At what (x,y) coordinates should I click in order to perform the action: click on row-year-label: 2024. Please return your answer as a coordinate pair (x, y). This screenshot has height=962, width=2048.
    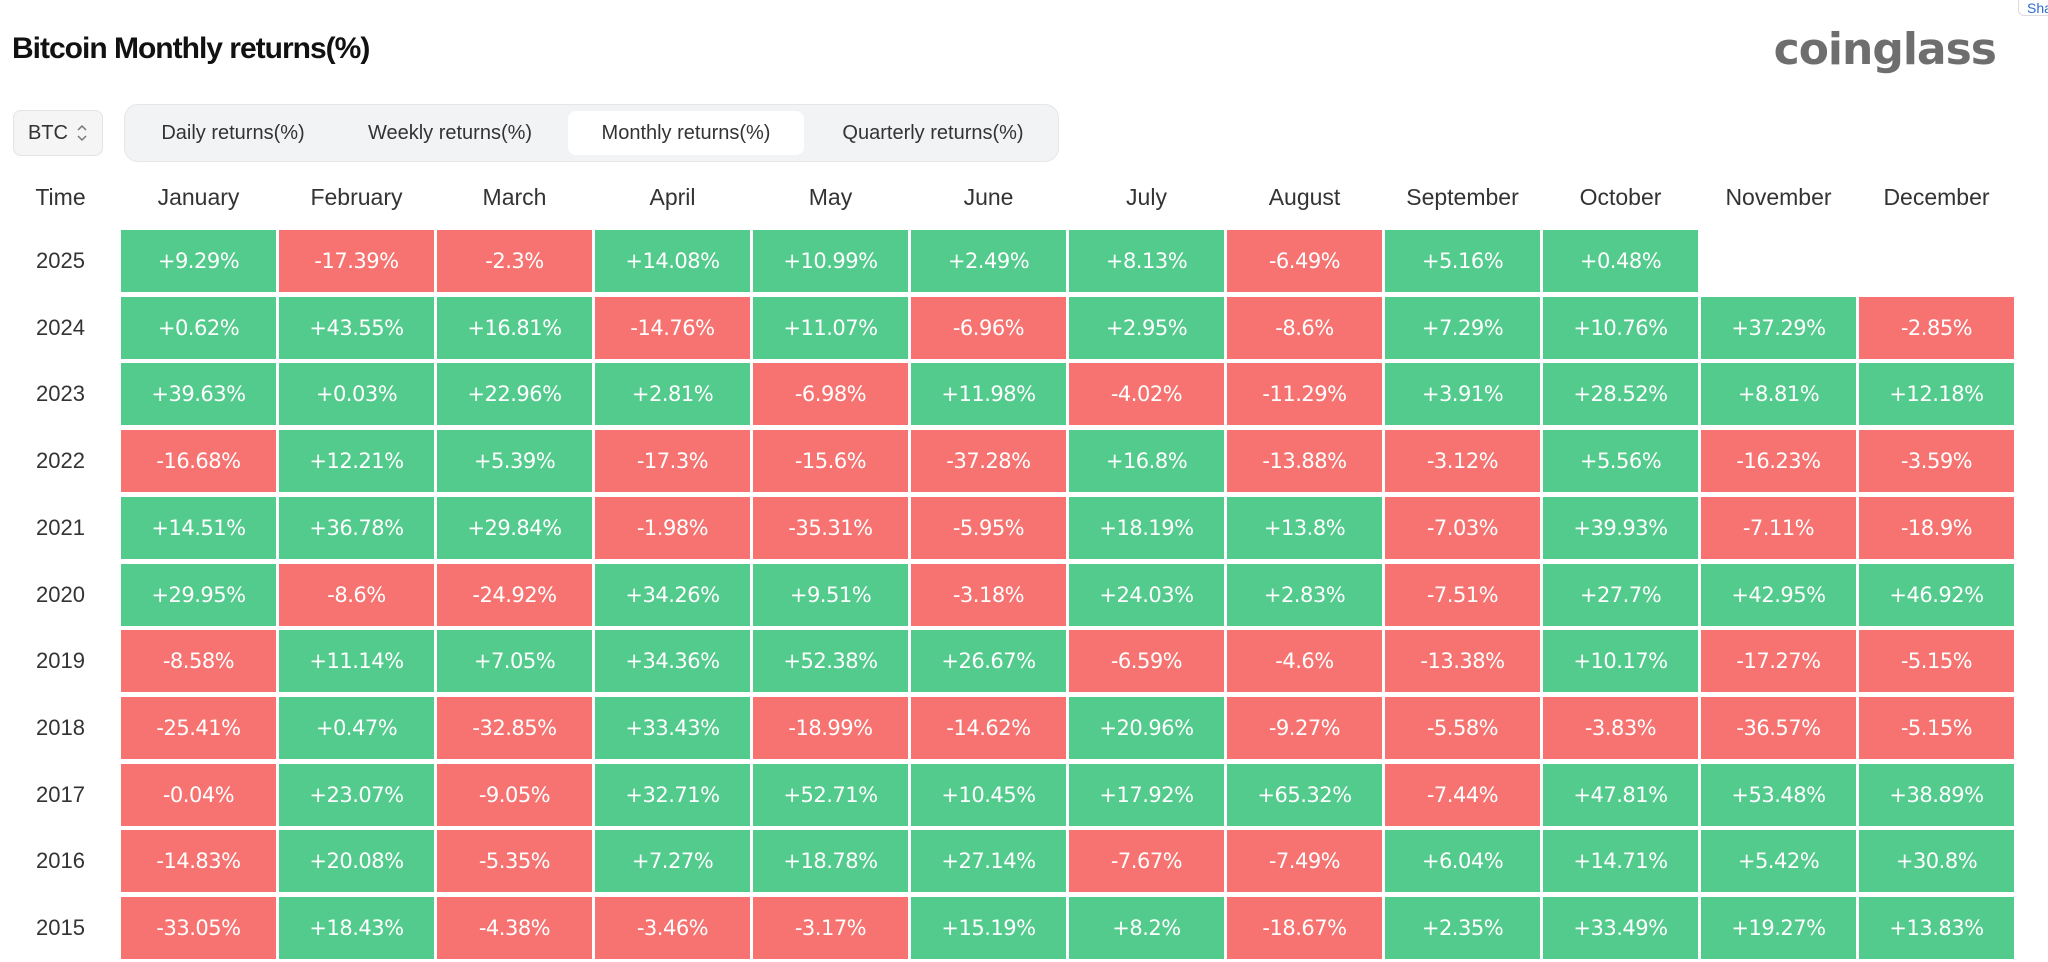
    Looking at the image, I should click on (60, 327).